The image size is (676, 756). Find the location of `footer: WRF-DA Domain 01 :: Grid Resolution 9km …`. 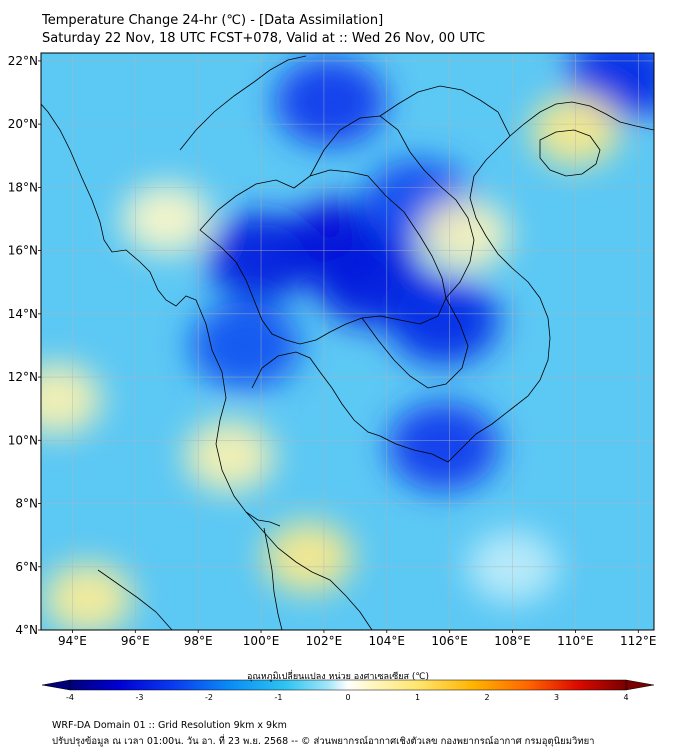

footer: WRF-DA Domain 01 :: Grid Resolution 9km … is located at coordinates (323, 734).